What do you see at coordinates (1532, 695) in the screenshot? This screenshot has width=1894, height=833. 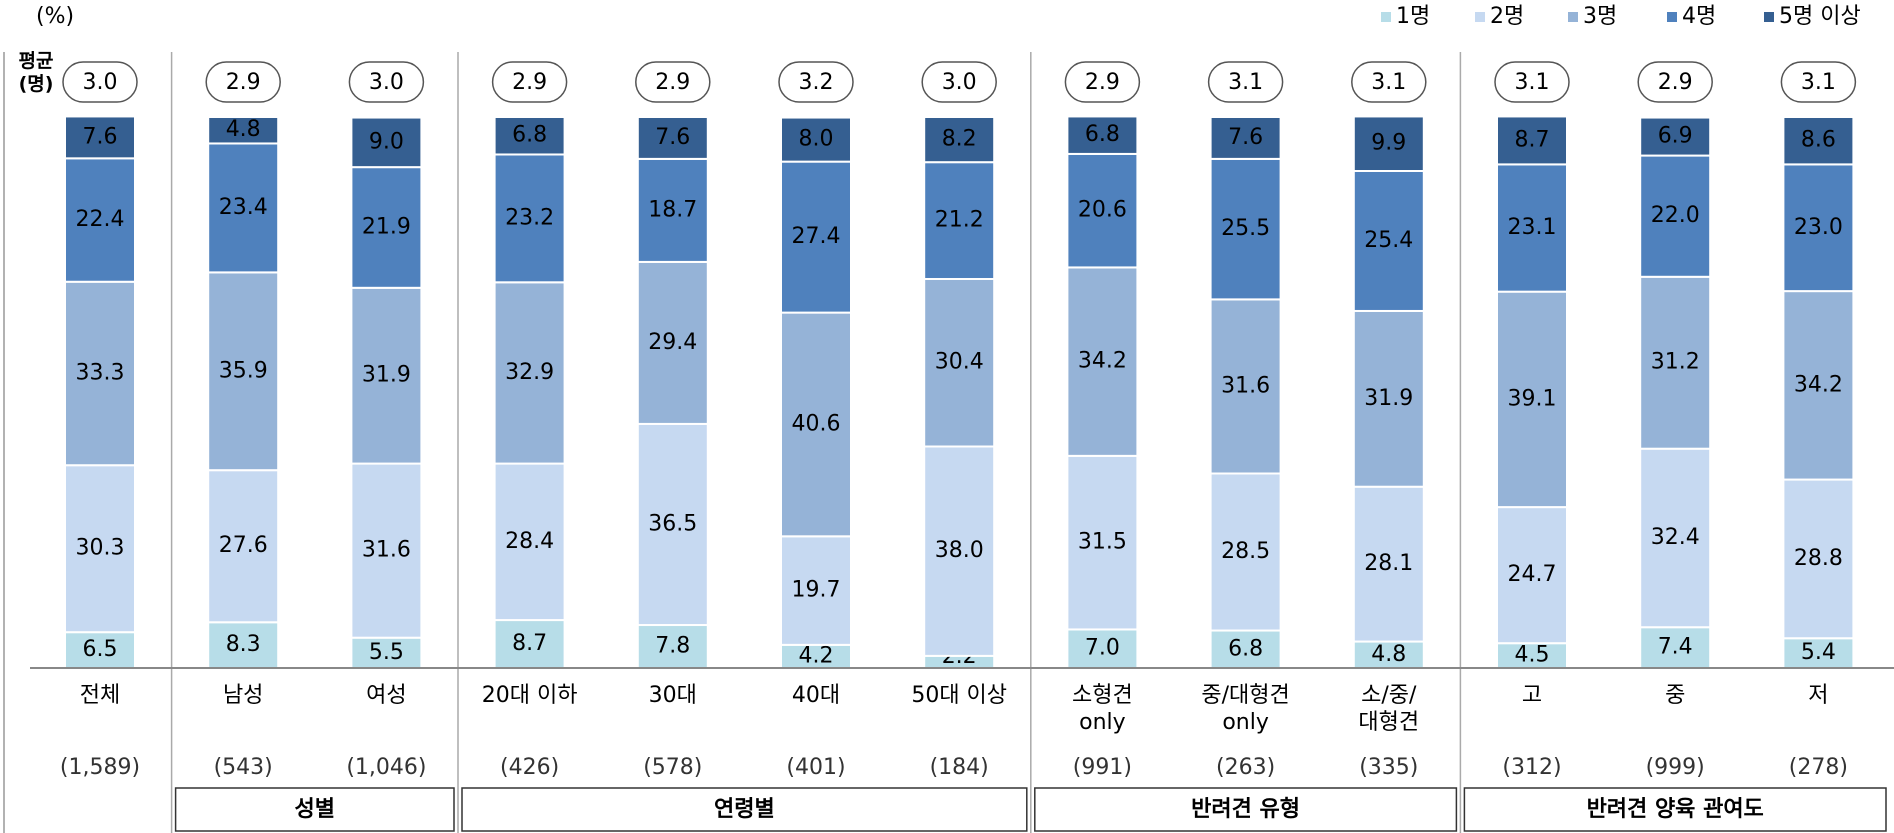 I see `x-tick-label: 고` at bounding box center [1532, 695].